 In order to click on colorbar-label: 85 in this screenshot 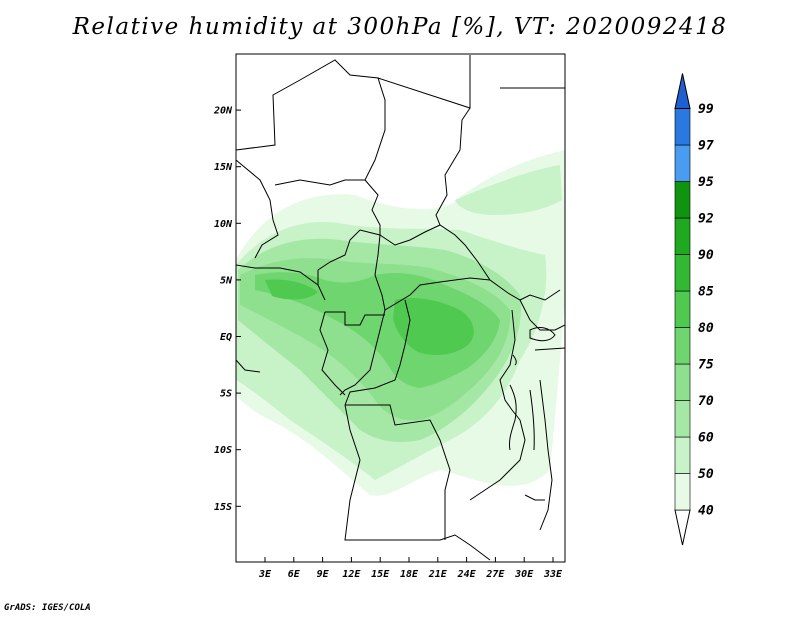, I will do `click(706, 292)`.